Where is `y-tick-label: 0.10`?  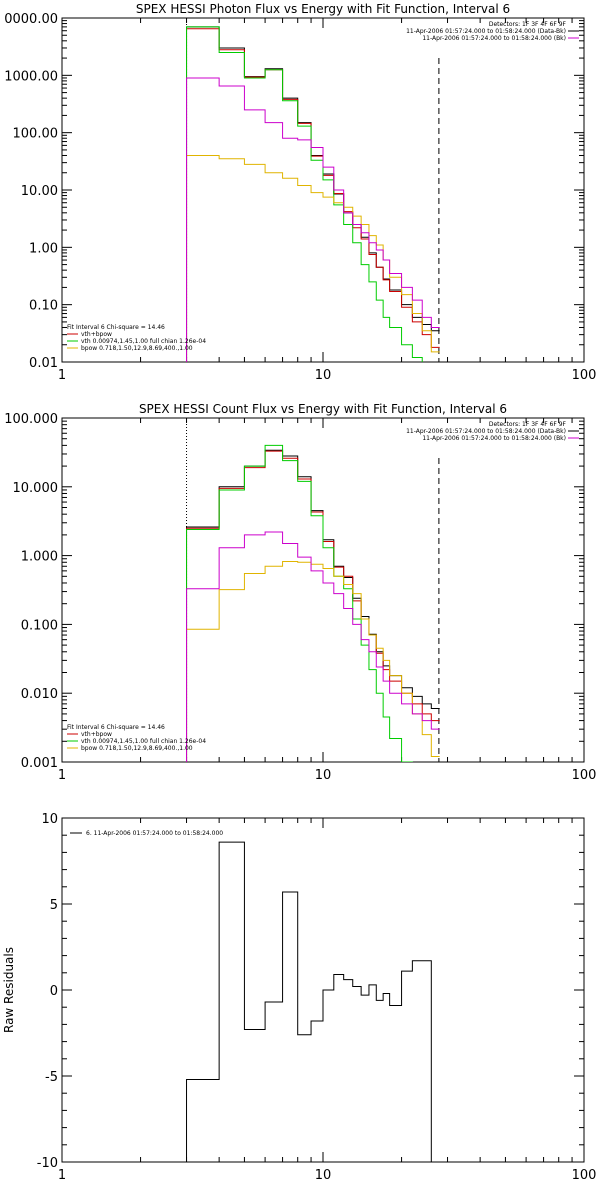
y-tick-label: 0.10 is located at coordinates (43, 306).